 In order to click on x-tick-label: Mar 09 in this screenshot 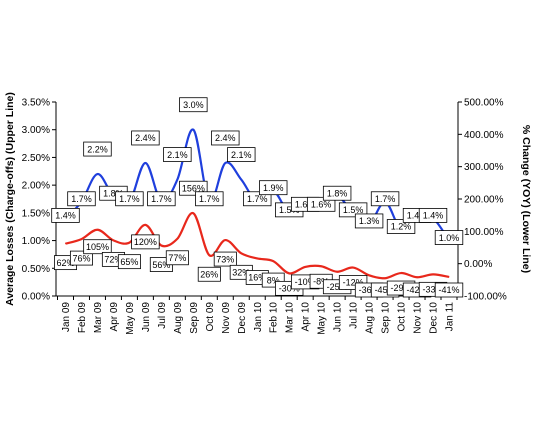, I will do `click(98, 318)`.